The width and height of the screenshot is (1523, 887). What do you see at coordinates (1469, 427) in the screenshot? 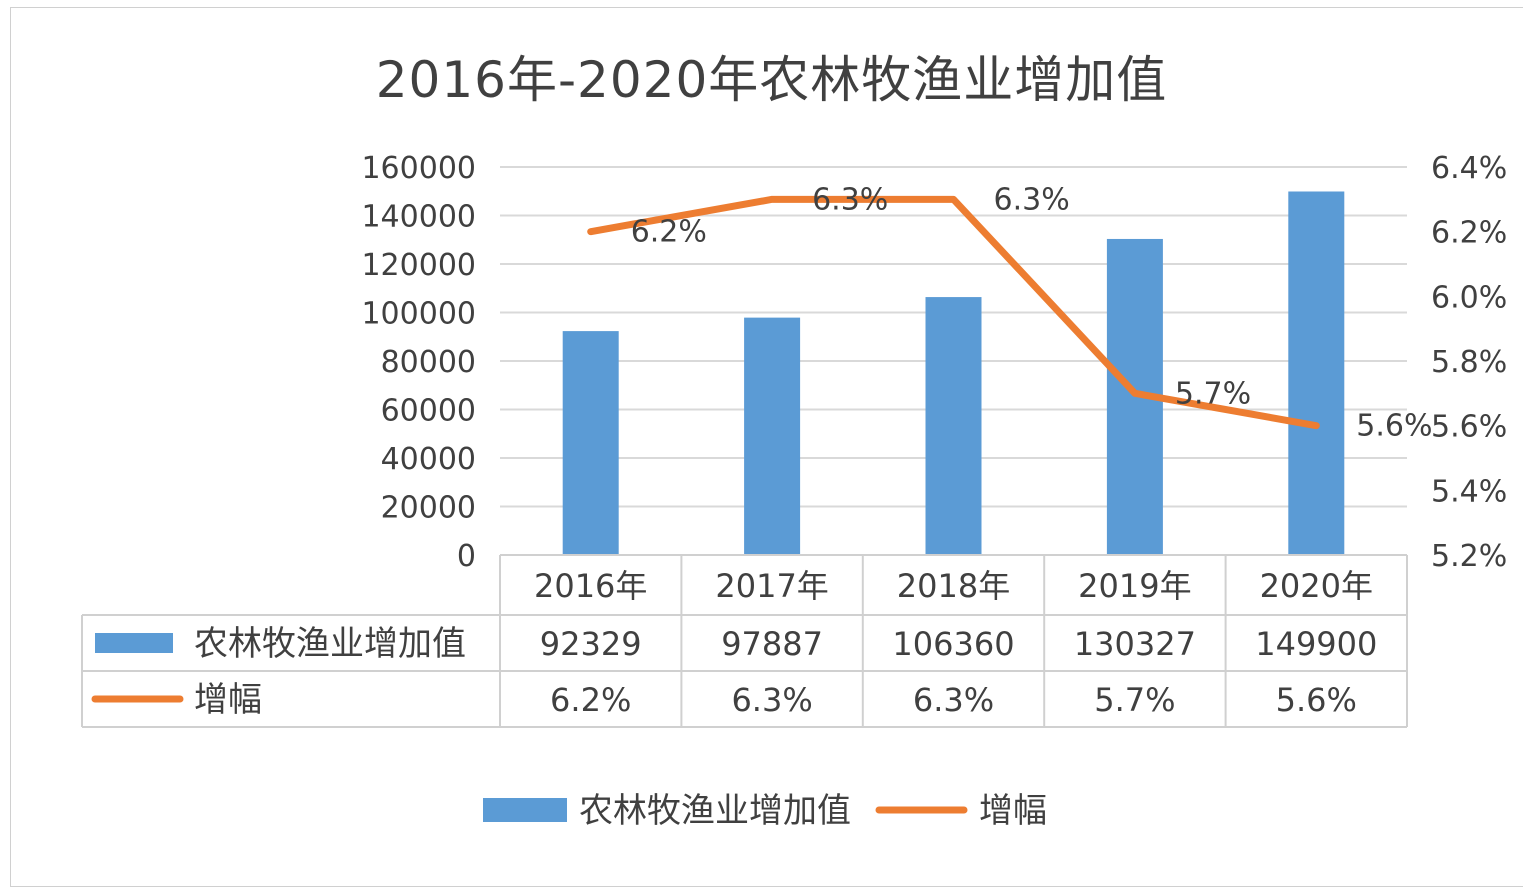
I see `y-right-tick-label: 5.6%` at bounding box center [1469, 427].